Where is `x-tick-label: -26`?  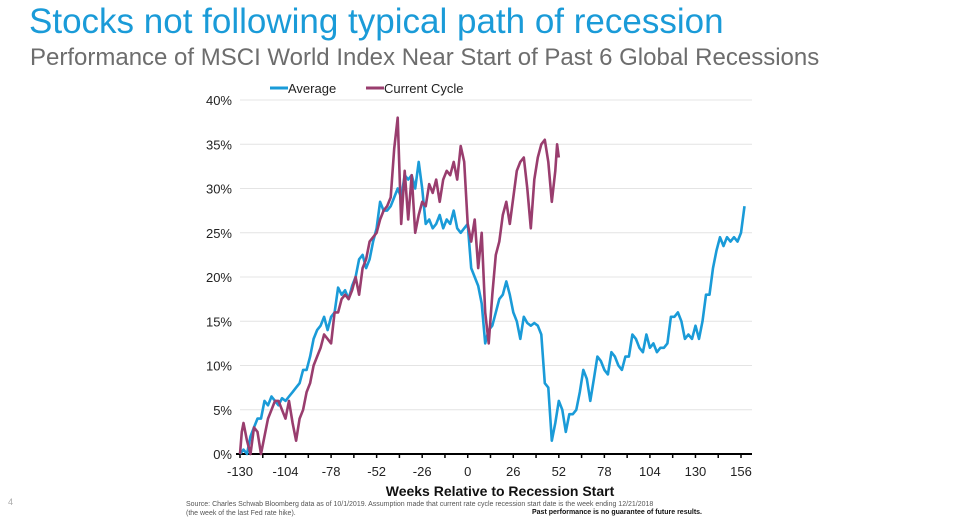
x-tick-label: -26 is located at coordinates (422, 471).